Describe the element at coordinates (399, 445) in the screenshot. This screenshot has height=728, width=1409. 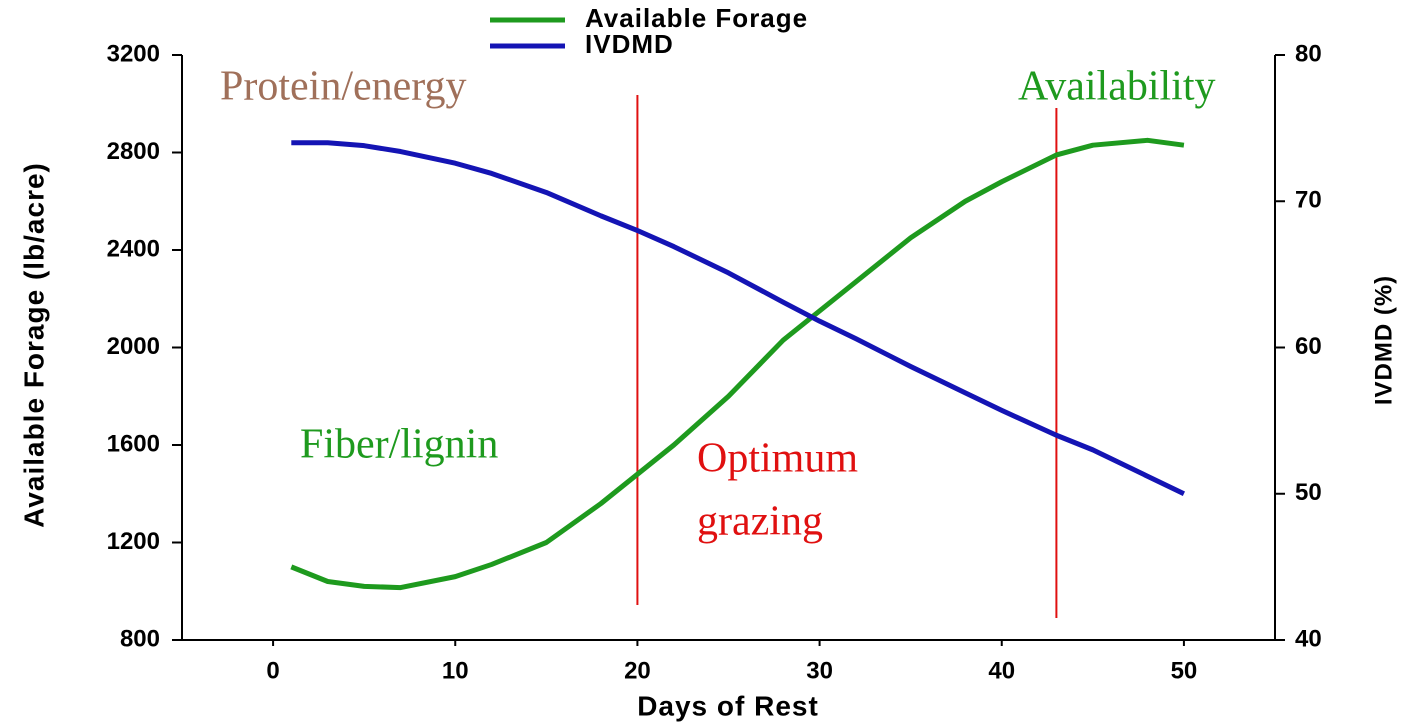
I see `annotation: Fiber/lignin` at that location.